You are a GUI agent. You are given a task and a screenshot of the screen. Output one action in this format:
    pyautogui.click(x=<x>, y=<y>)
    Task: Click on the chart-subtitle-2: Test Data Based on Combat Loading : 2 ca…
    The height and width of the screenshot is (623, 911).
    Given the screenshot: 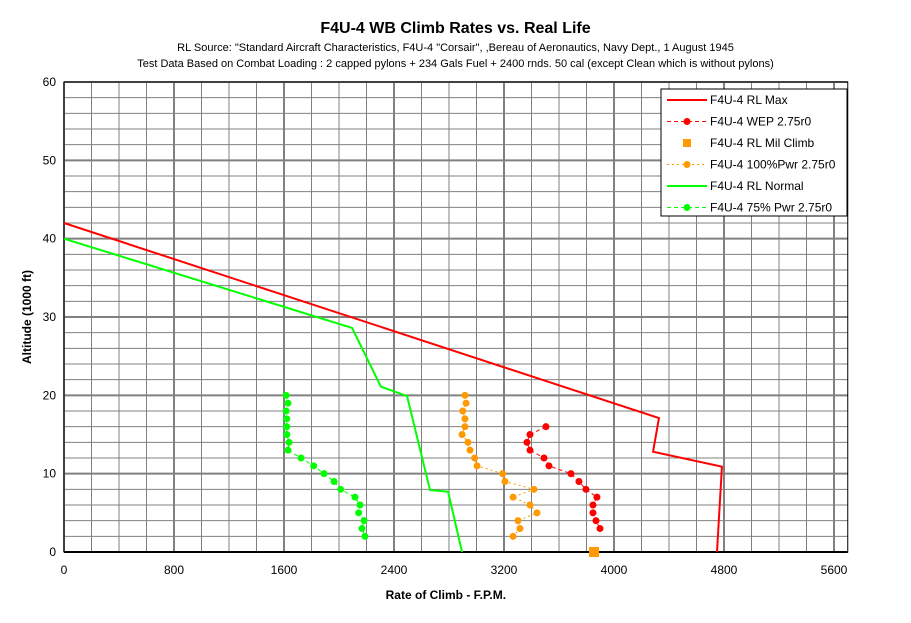 What is the action you would take?
    pyautogui.click(x=455, y=64)
    